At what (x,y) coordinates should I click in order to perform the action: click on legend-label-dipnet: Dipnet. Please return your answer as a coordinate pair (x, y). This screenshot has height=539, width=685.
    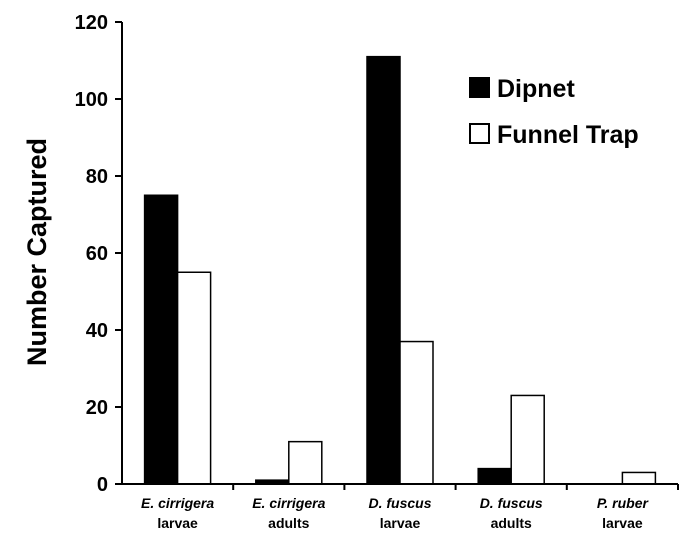
    Looking at the image, I should click on (536, 89).